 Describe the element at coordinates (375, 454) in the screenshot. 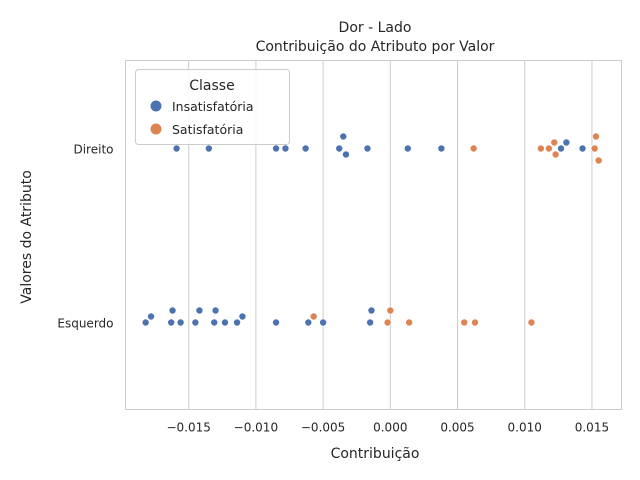

I see `x-axis-label: Contribuição` at that location.